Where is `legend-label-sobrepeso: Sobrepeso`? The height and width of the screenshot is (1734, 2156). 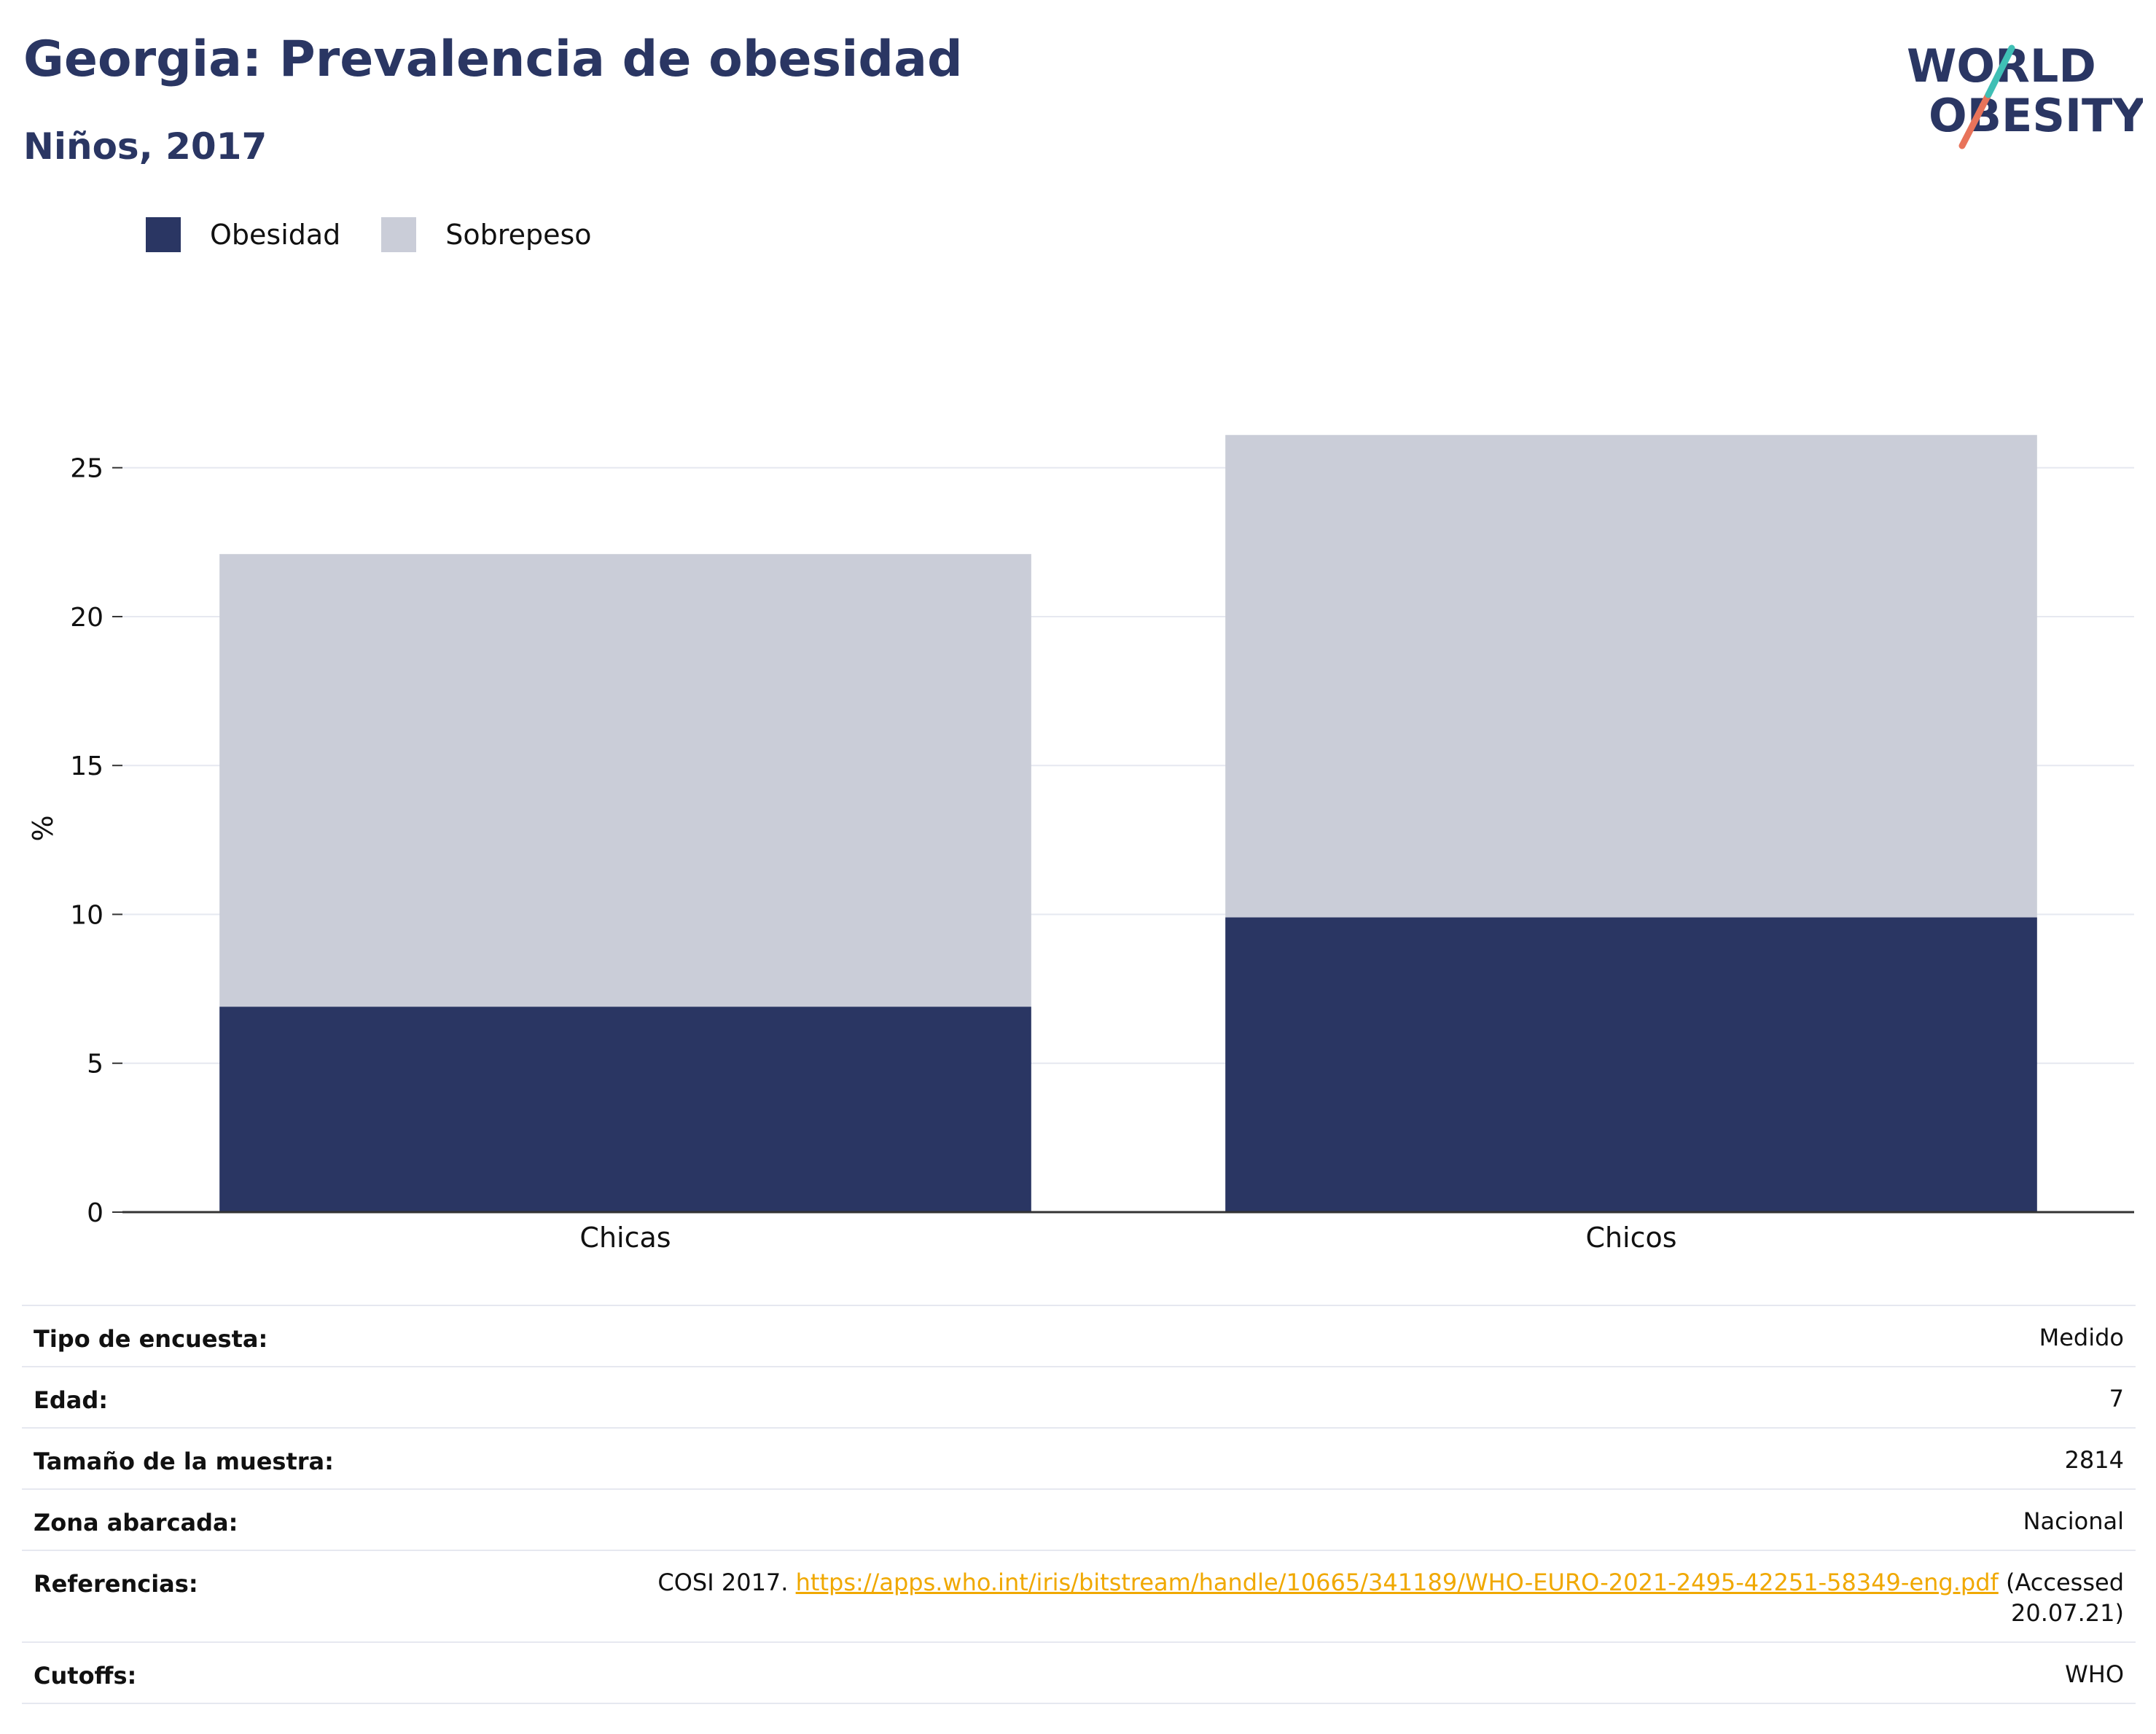
legend-label-sobrepeso: Sobrepeso is located at coordinates (519, 235).